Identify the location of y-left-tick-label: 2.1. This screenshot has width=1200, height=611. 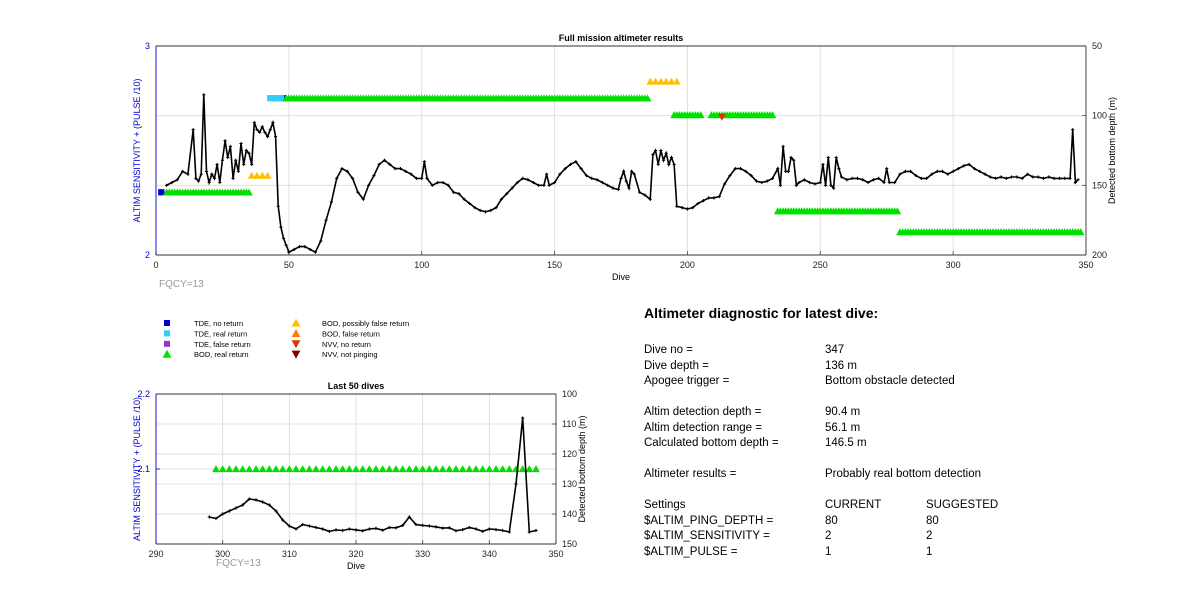
(143, 469).